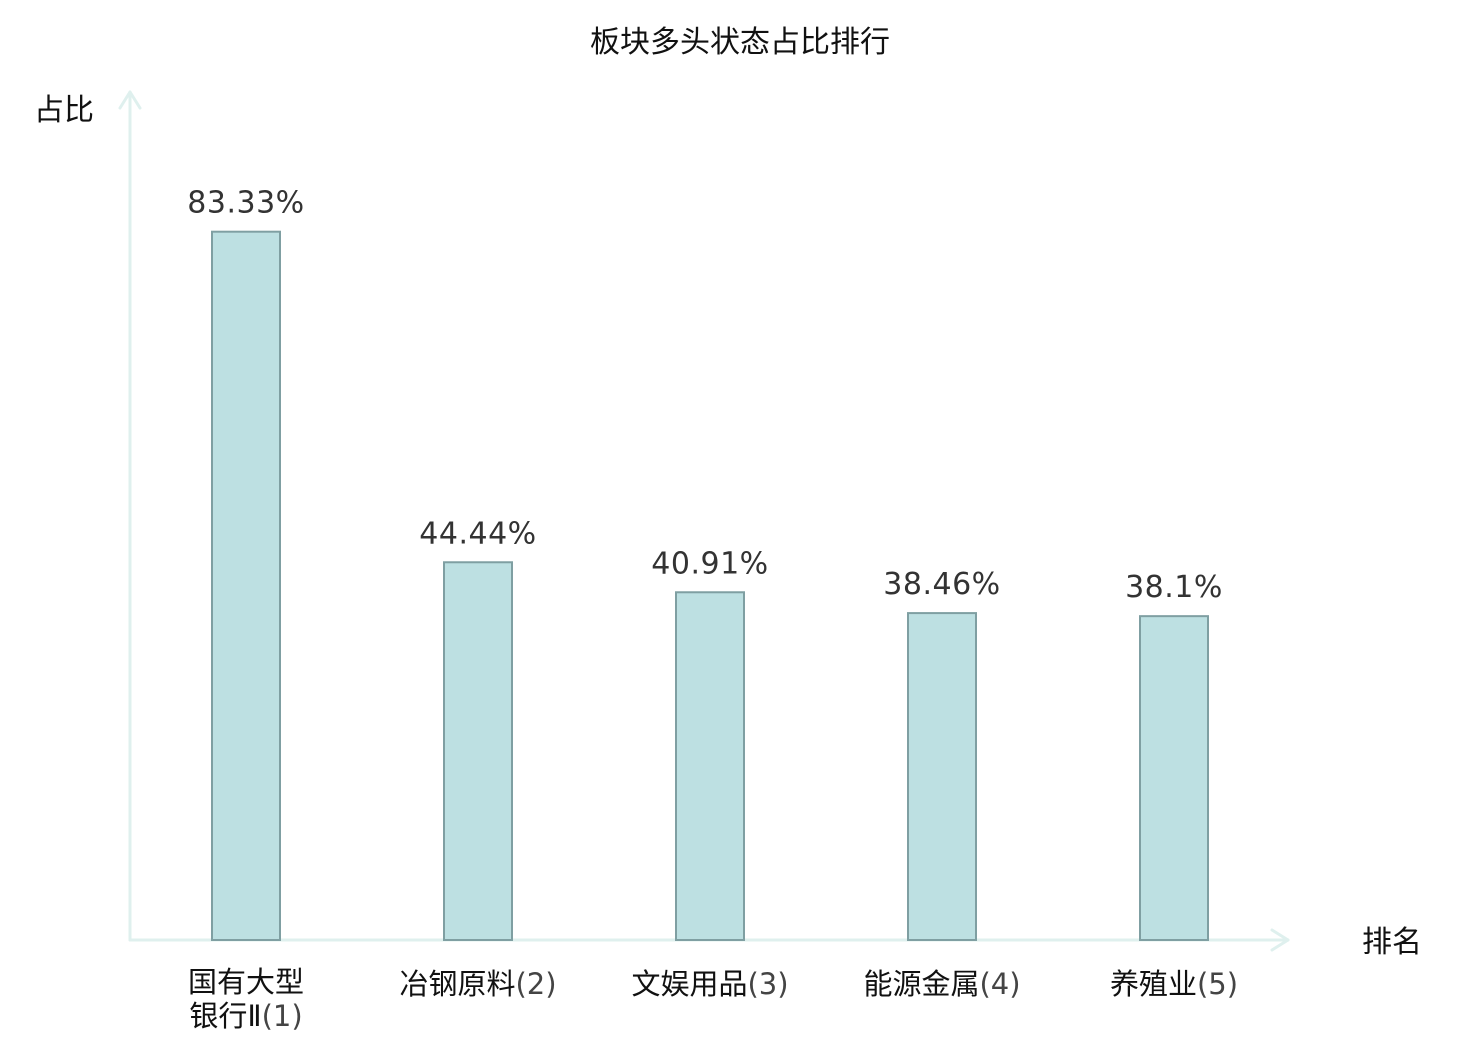  What do you see at coordinates (1174, 587) in the screenshot?
I see `value-label-5: 38.1%` at bounding box center [1174, 587].